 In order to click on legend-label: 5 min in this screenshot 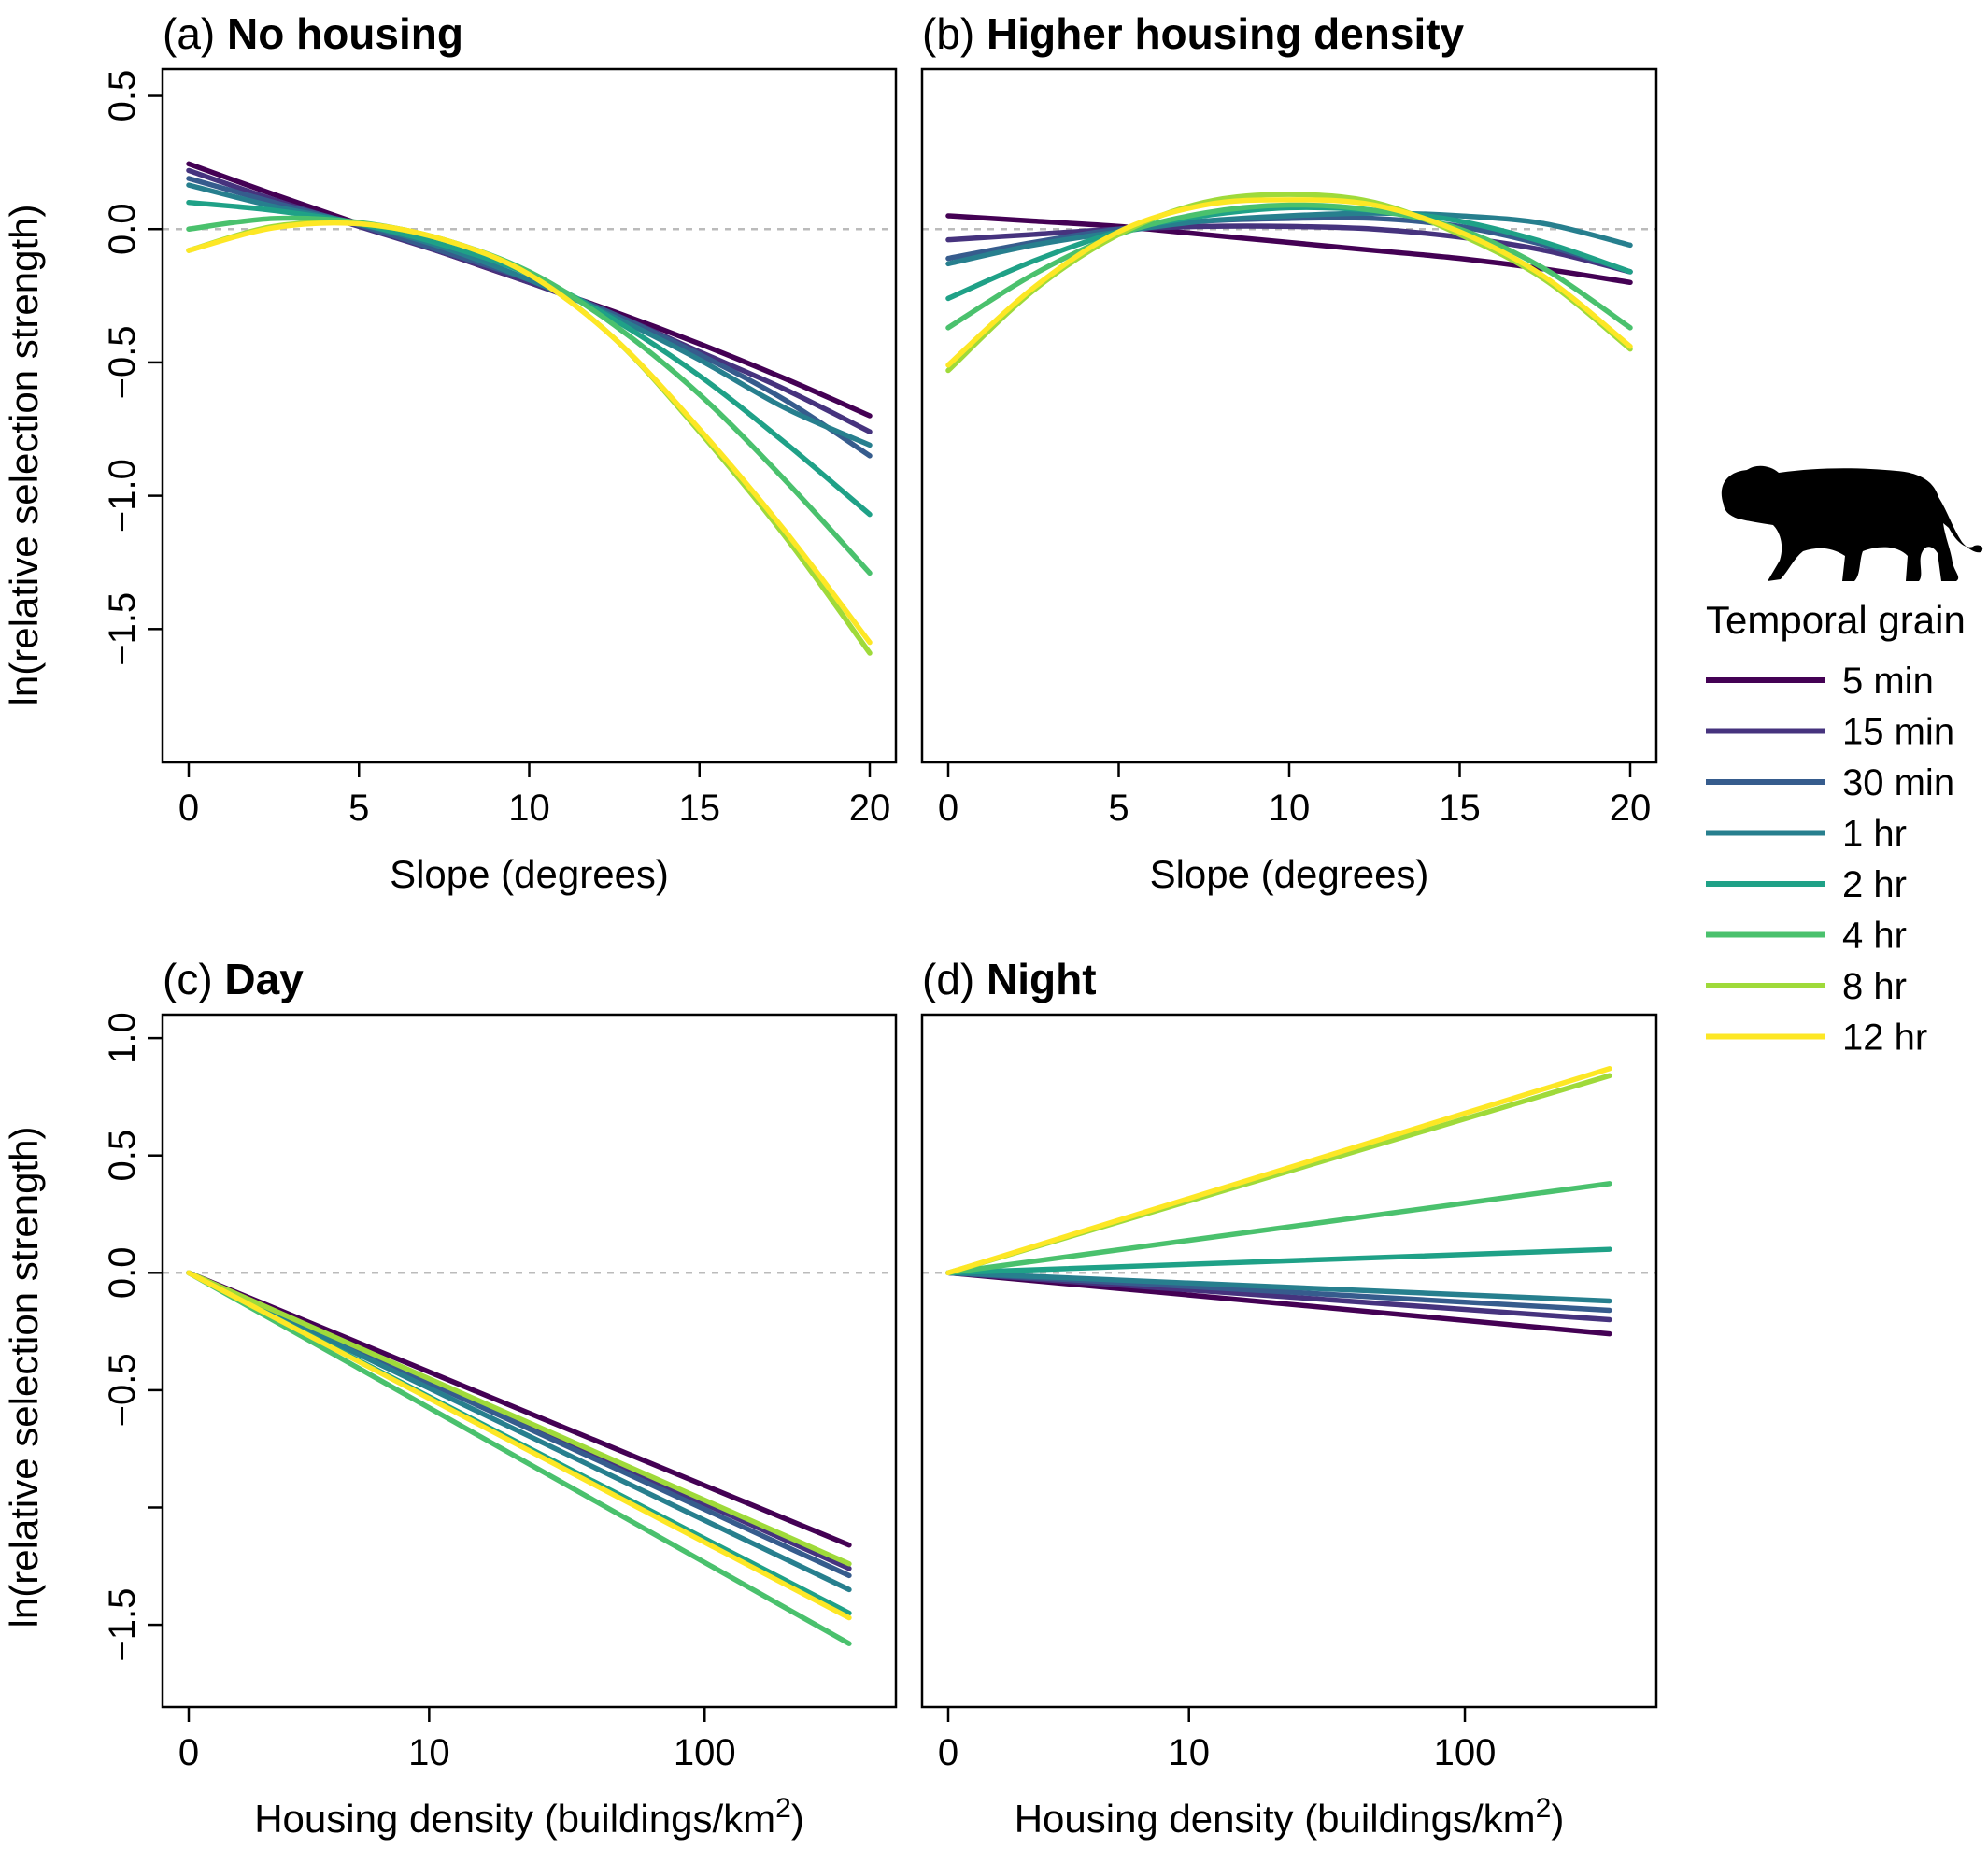, I will do `click(1888, 681)`.